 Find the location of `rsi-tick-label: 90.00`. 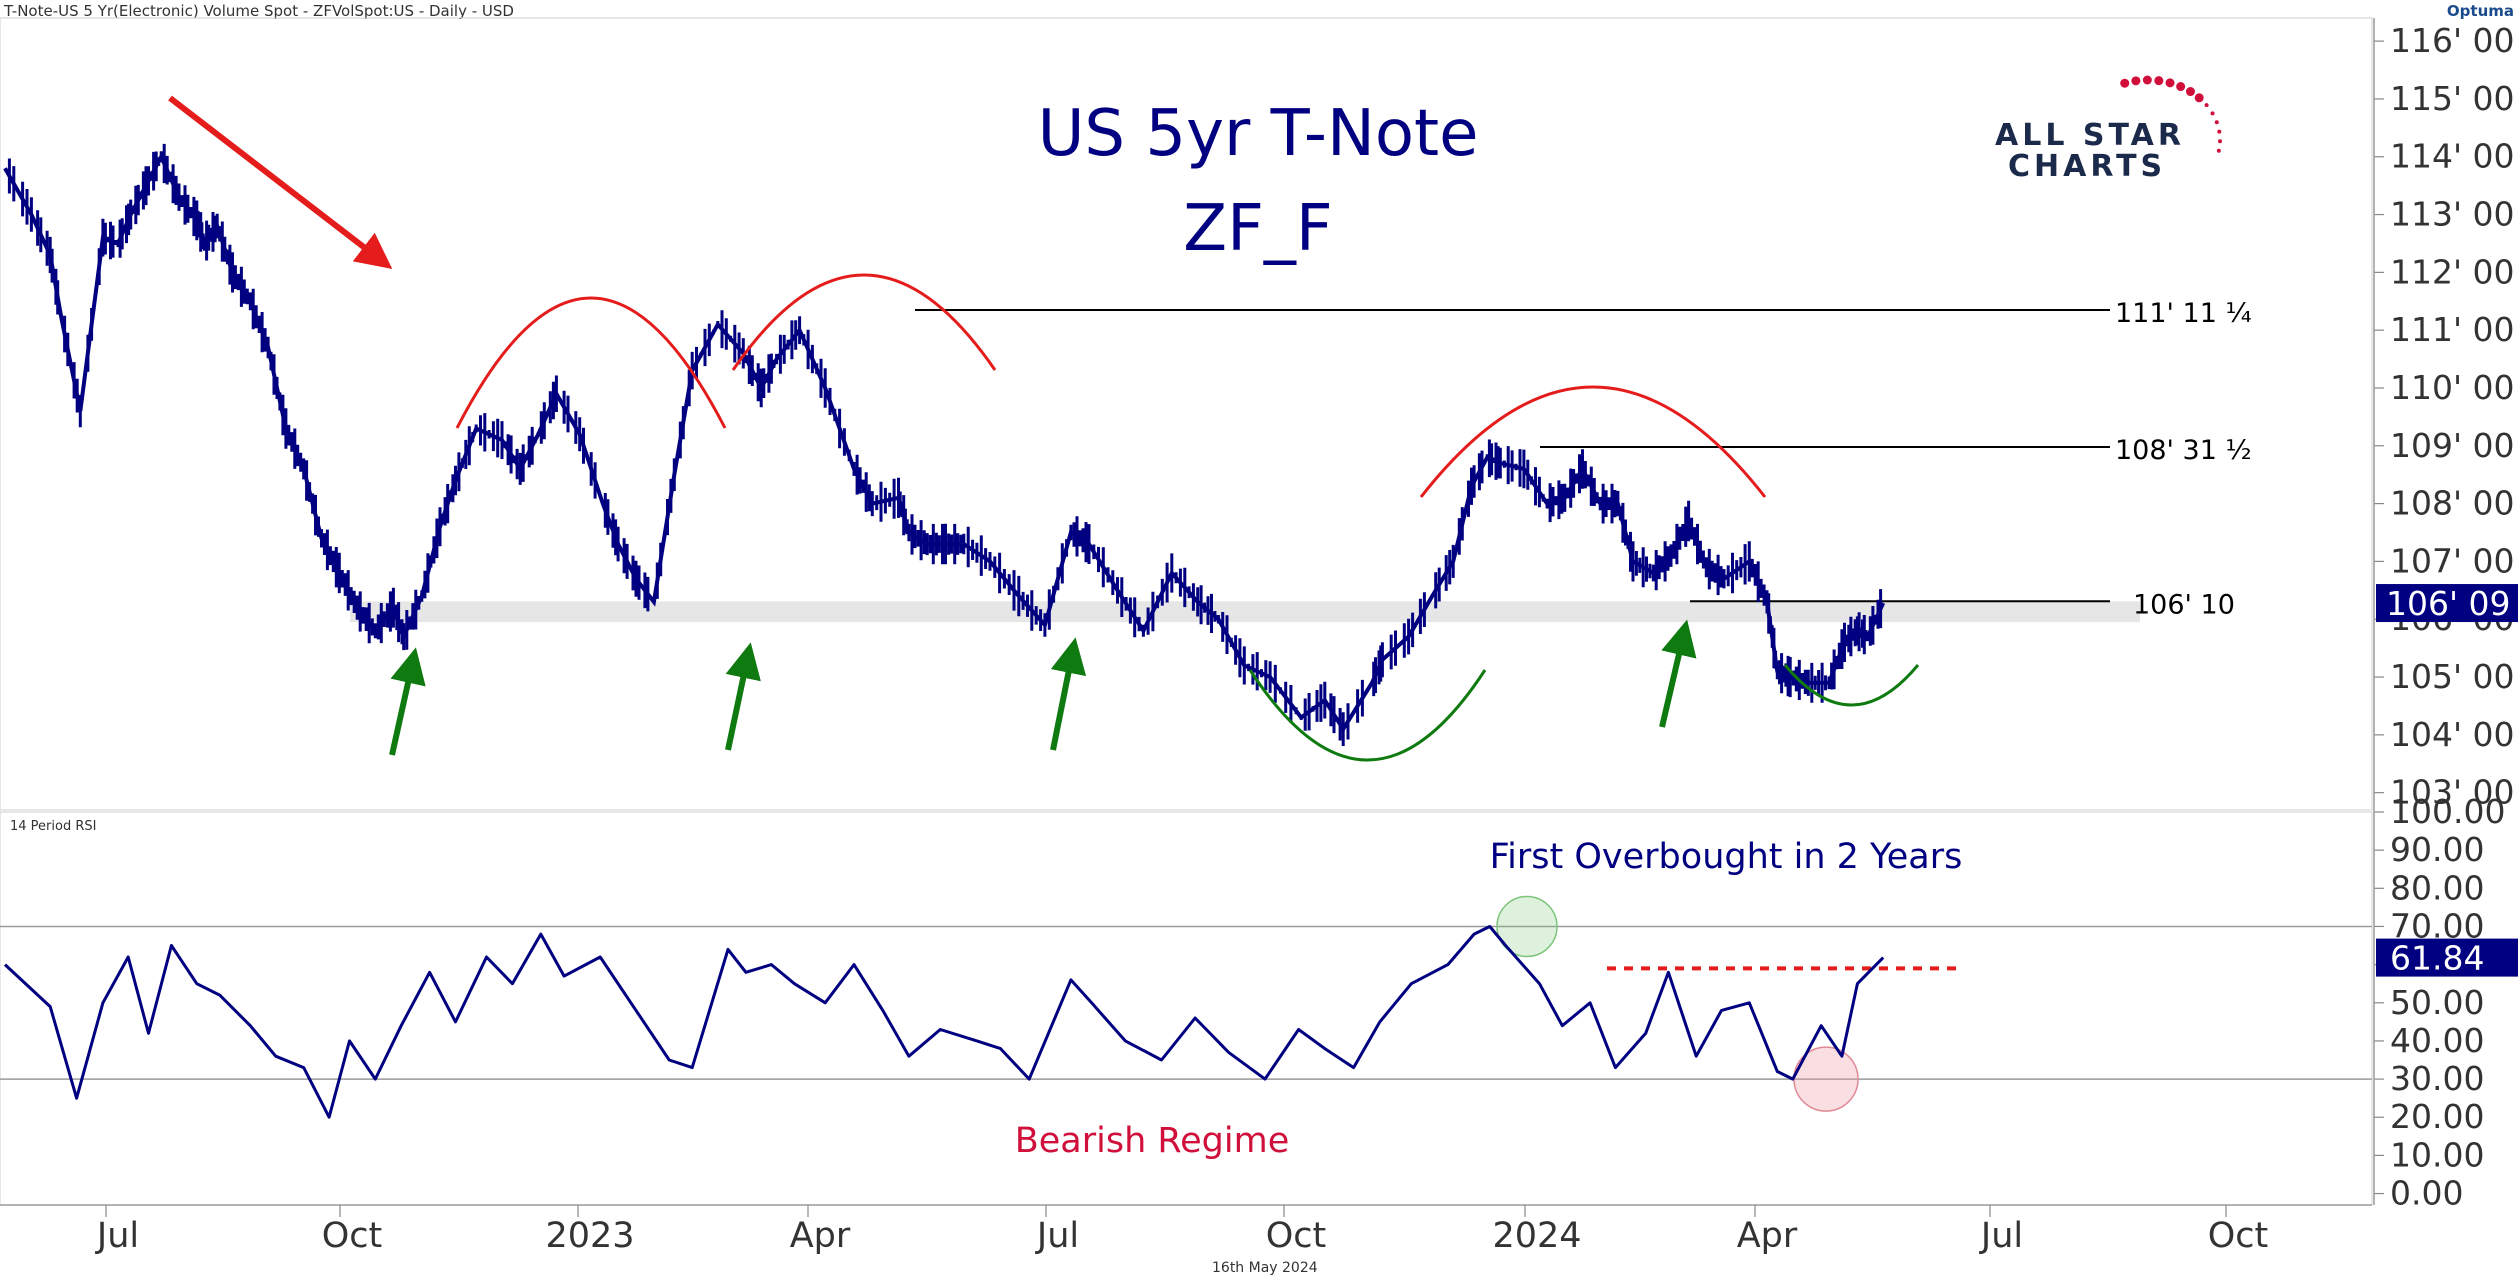

rsi-tick-label: 90.00 is located at coordinates (2437, 849).